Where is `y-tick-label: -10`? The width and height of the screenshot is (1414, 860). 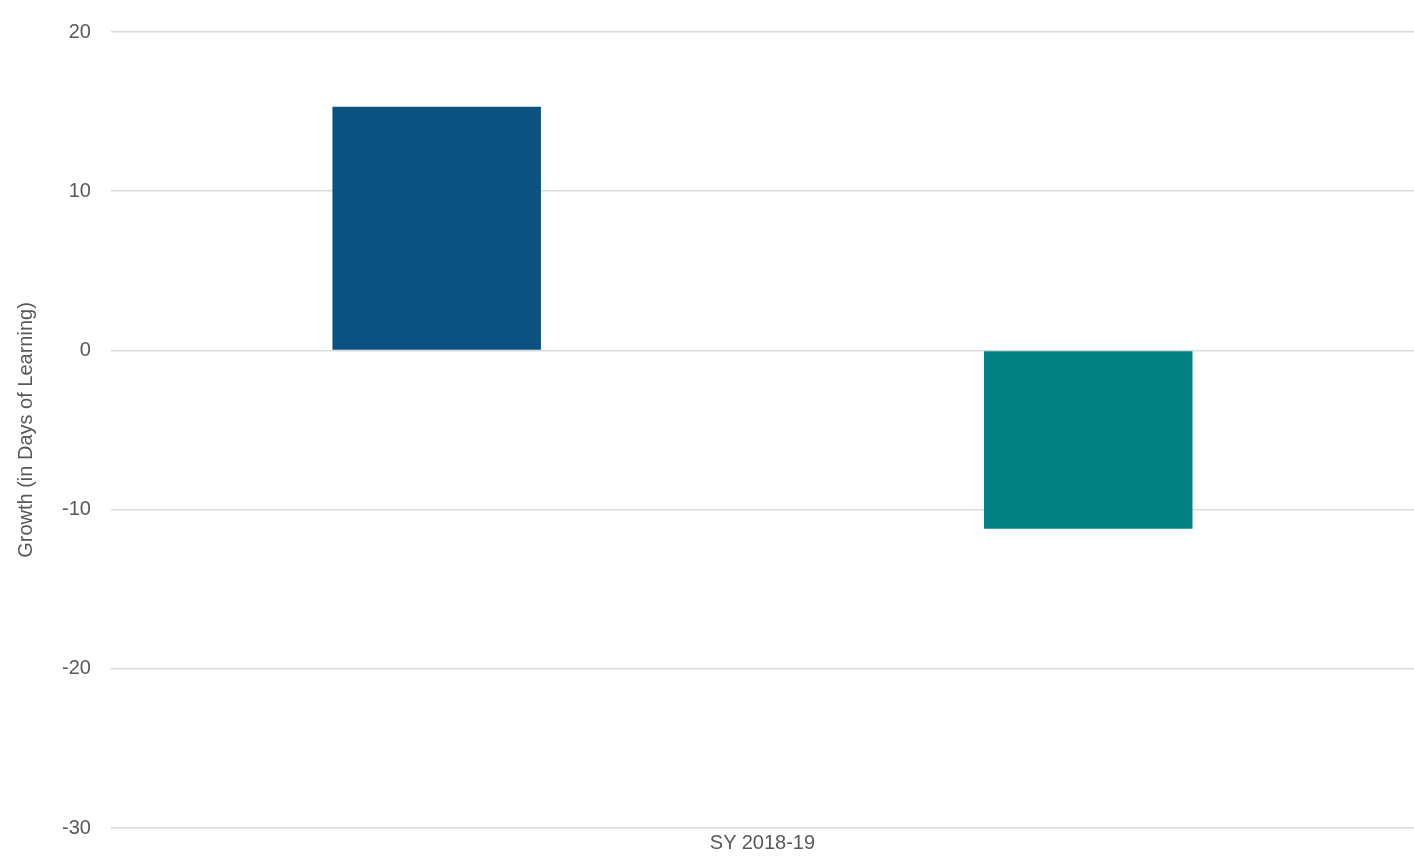 y-tick-label: -10 is located at coordinates (76, 508).